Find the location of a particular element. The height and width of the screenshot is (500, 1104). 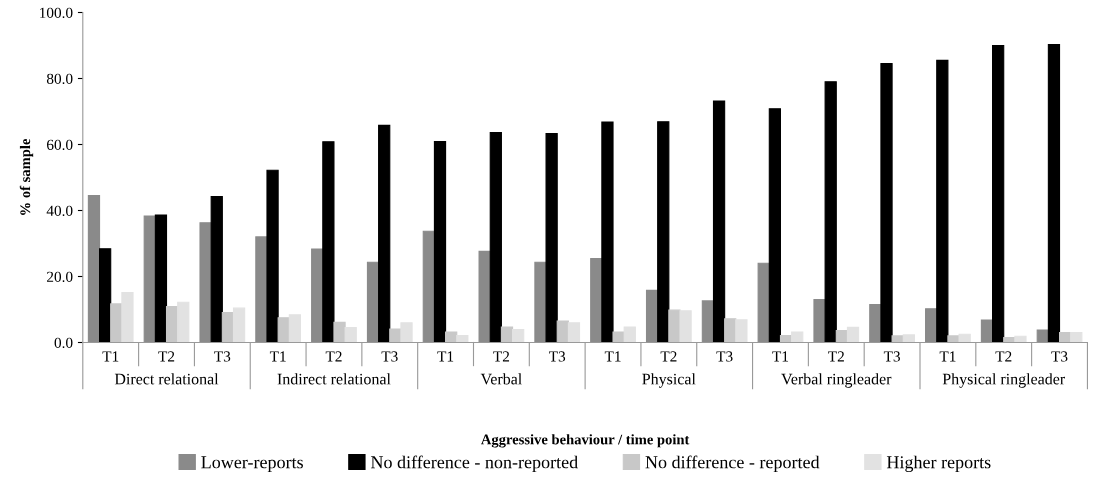

text: Verbal is located at coordinates (501, 379).